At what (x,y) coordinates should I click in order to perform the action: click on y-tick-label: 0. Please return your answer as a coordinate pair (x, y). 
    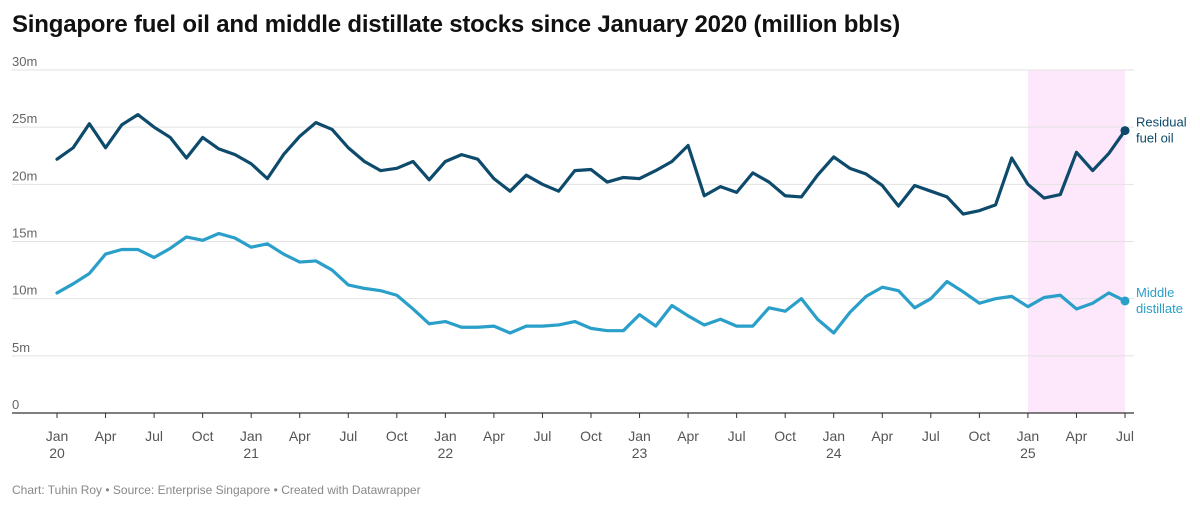
    Looking at the image, I should click on (15, 404).